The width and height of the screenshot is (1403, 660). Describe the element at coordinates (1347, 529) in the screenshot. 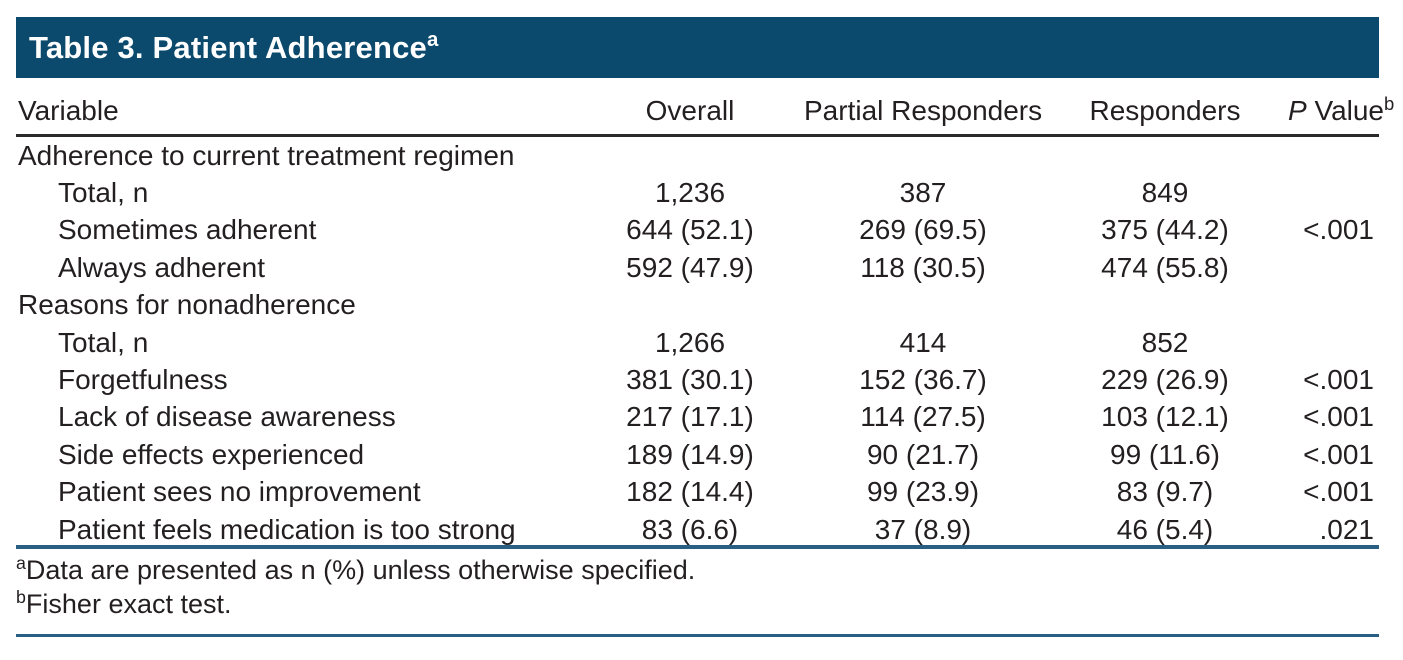

I see `cell-p-value: .021` at that location.